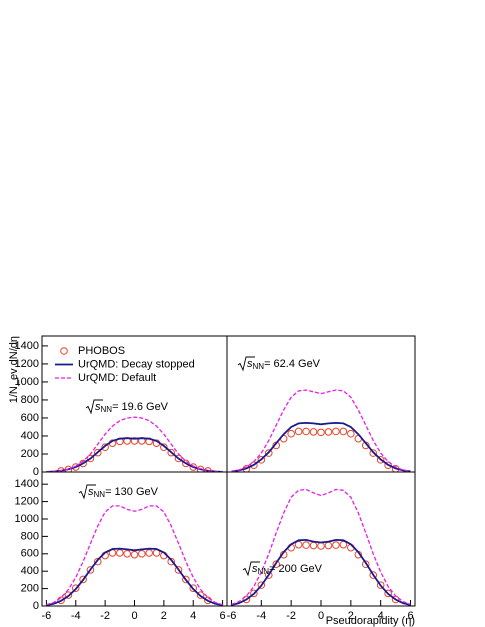 This screenshot has width=485, height=627. What do you see at coordinates (30, 571) in the screenshot?
I see `y-tick-label: 400` at bounding box center [30, 571].